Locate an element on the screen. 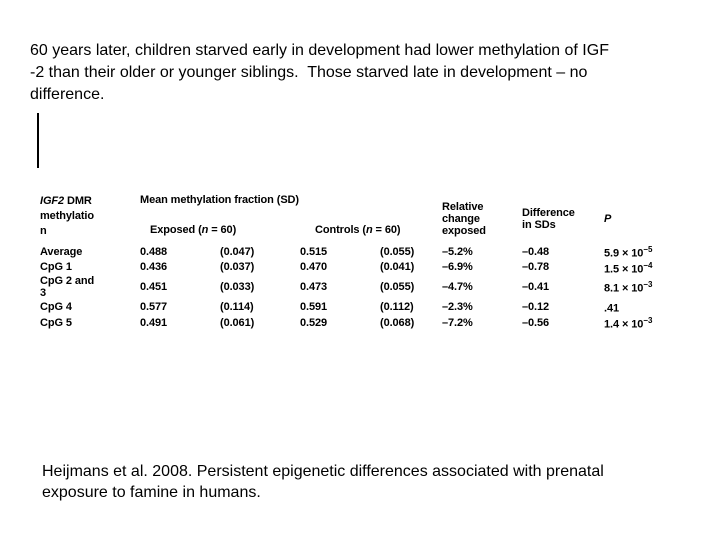 The image size is (720, 540). row-label-header: IGF2 DMR methylatio n is located at coordinates (90, 219).